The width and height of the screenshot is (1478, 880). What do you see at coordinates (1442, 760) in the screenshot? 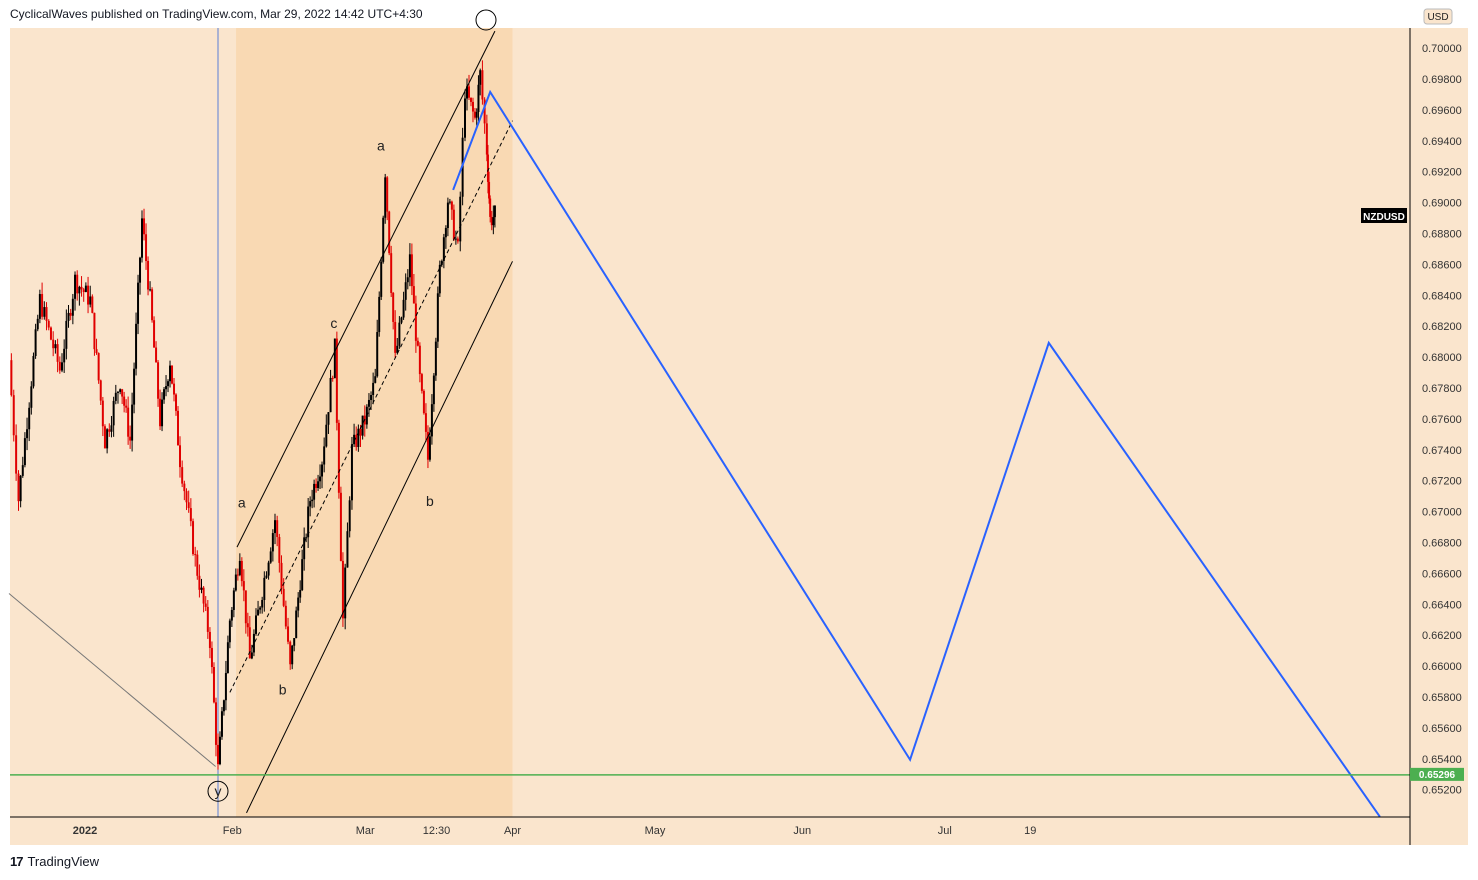
I see `price-tick-label: 0.65400` at bounding box center [1442, 760].